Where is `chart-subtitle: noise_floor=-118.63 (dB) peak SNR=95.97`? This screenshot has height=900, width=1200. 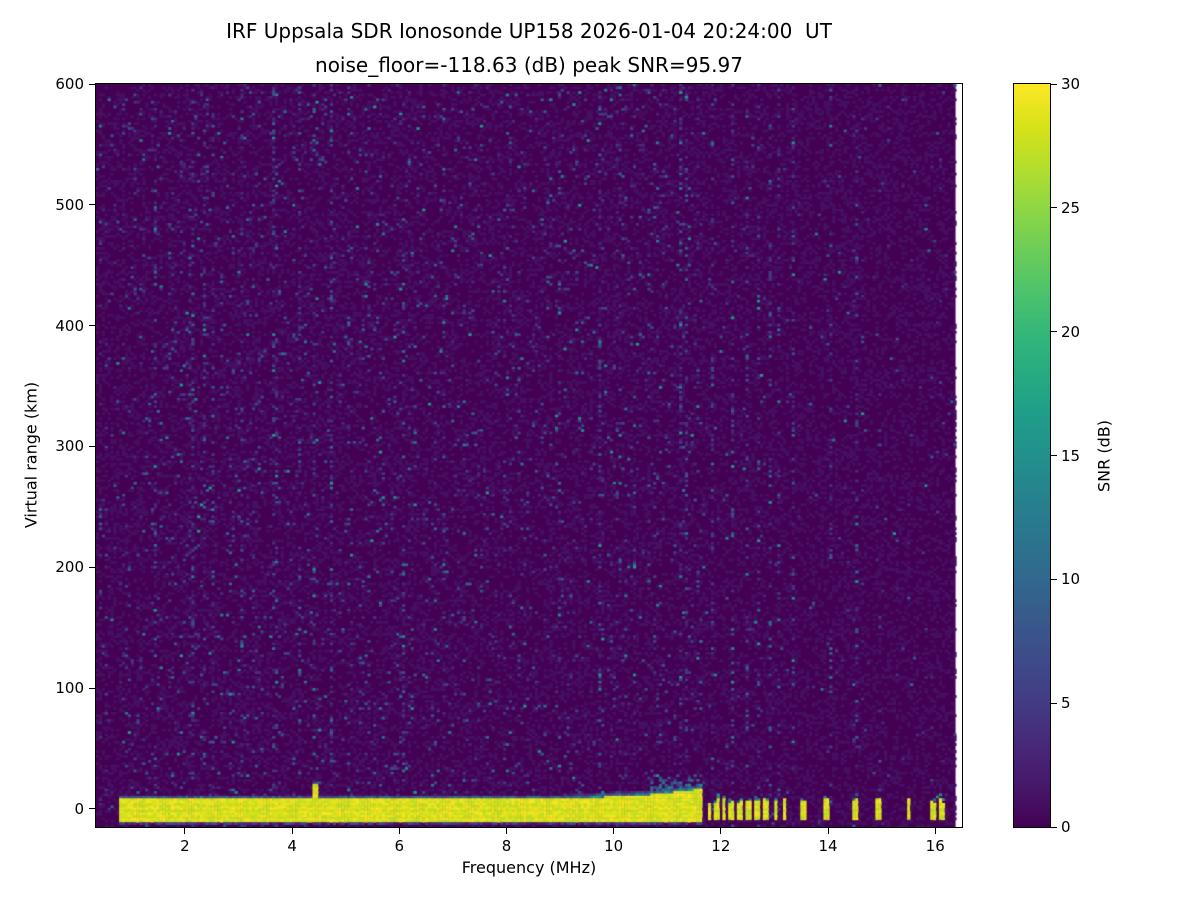
chart-subtitle: noise_floor=-118.63 (dB) peak SNR=95.97 is located at coordinates (529, 65).